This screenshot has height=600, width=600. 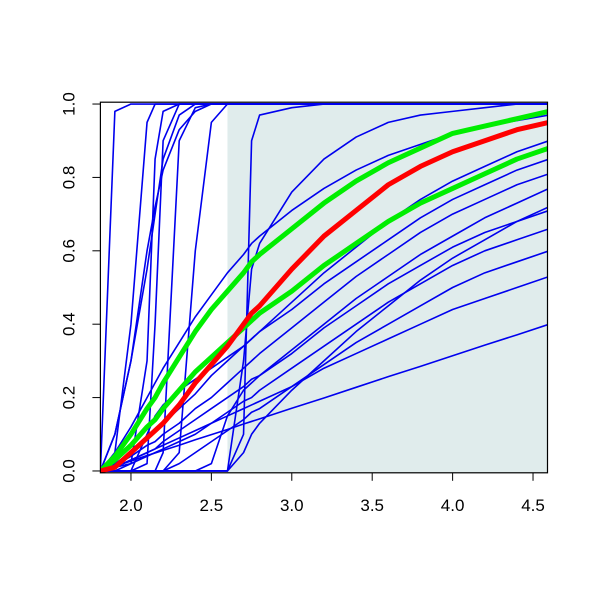 I want to click on y-tick-label: 0.6, so click(x=68, y=251).